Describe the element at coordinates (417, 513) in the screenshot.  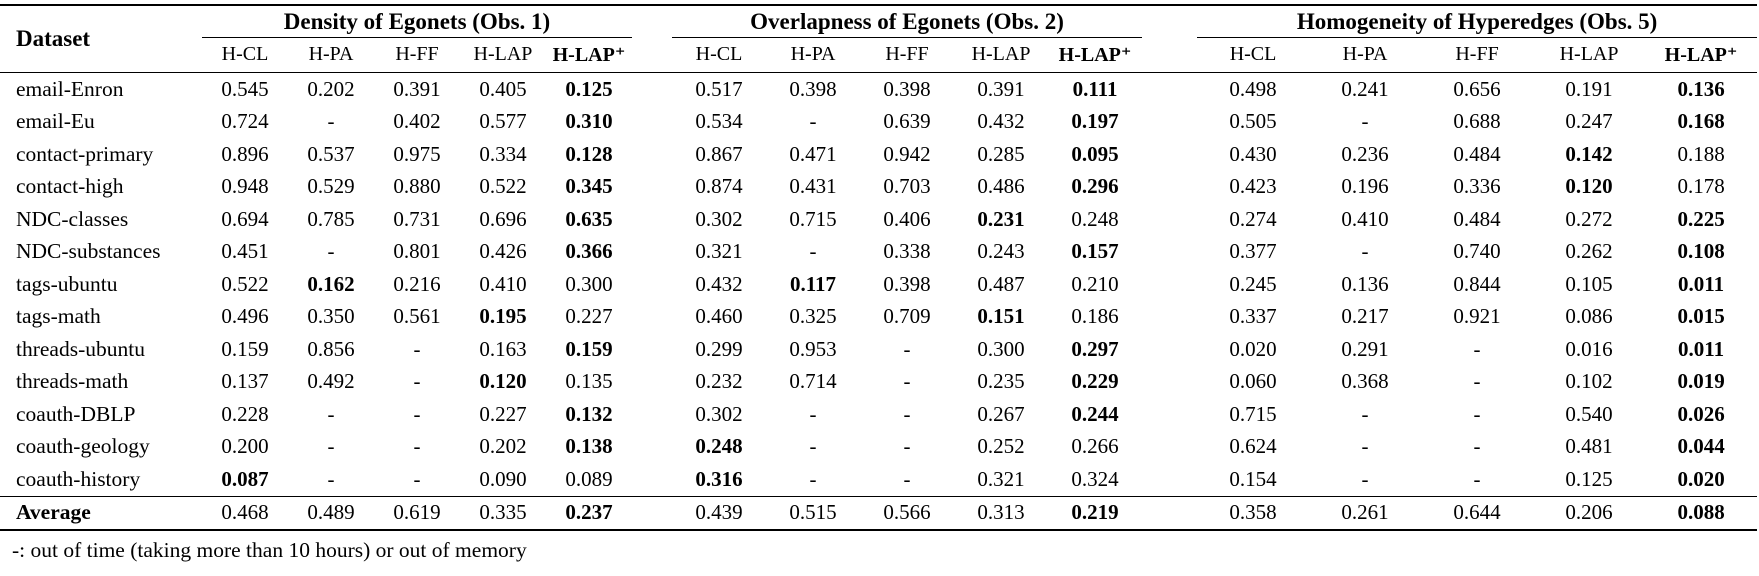
I see `value-cell: 0.619` at that location.